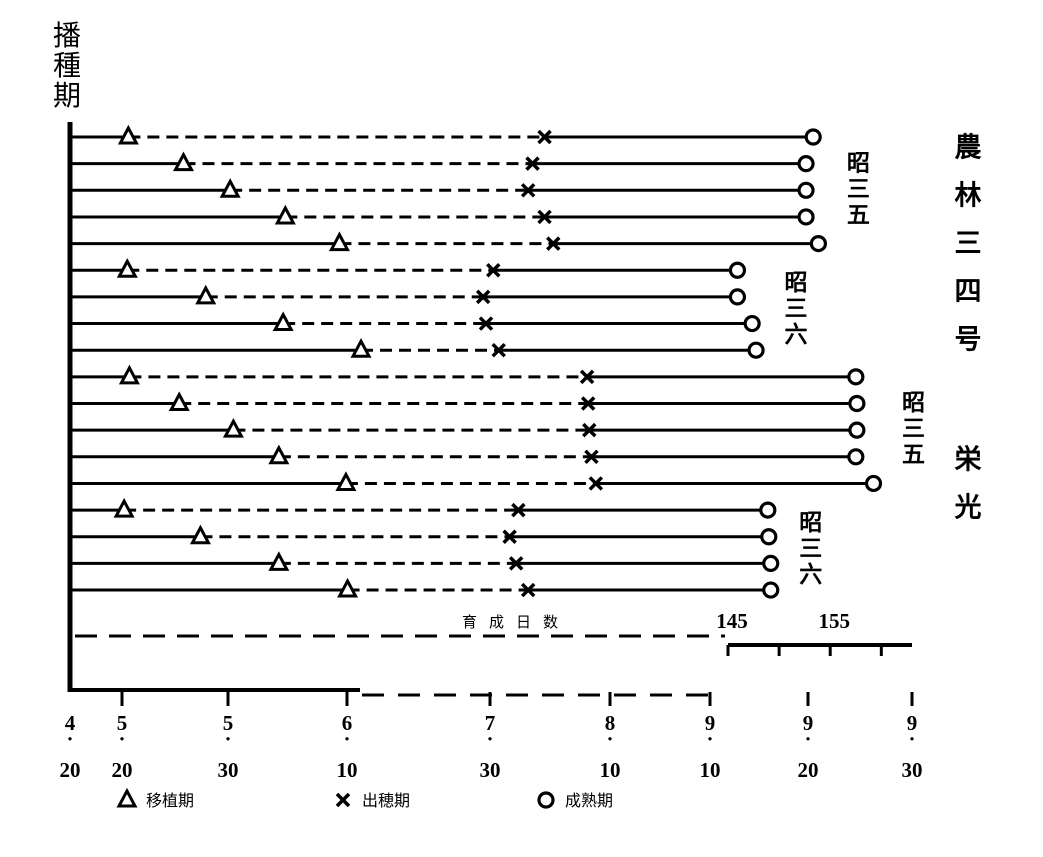 The image size is (1043, 857). What do you see at coordinates (834, 621) in the screenshot?
I see `x2-tick-label: 155` at bounding box center [834, 621].